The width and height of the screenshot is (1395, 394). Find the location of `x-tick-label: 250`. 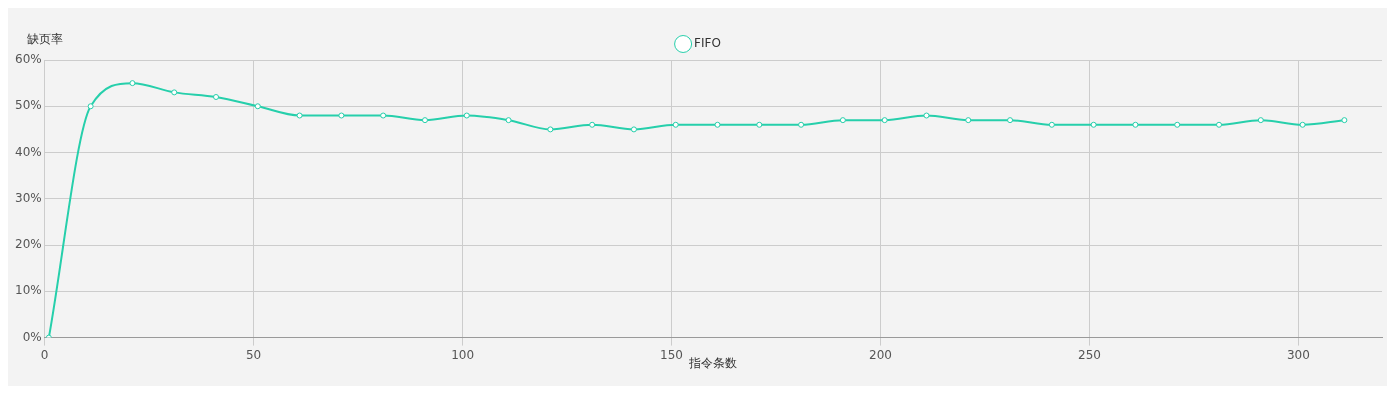

x-tick-label: 250 is located at coordinates (1089, 354).